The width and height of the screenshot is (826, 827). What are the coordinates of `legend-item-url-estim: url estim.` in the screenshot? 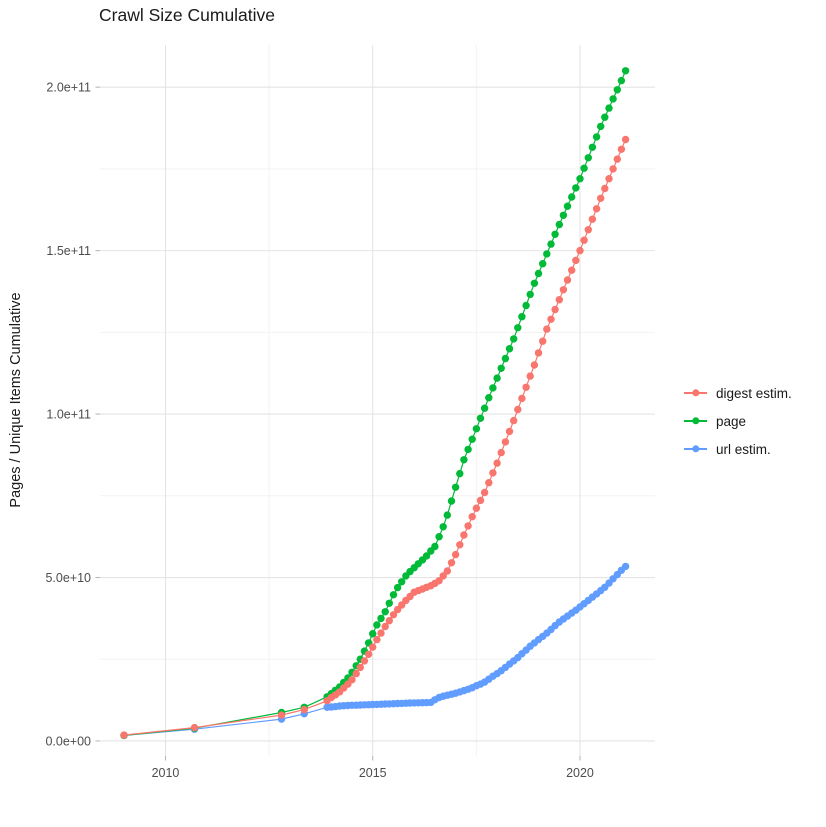 It's located at (738, 449).